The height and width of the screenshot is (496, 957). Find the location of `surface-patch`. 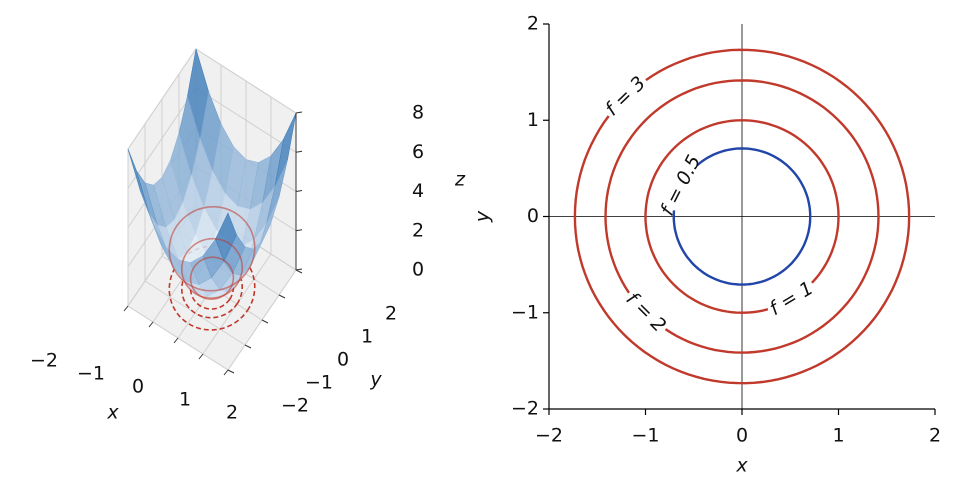

surface-patch is located at coordinates (226, 237).